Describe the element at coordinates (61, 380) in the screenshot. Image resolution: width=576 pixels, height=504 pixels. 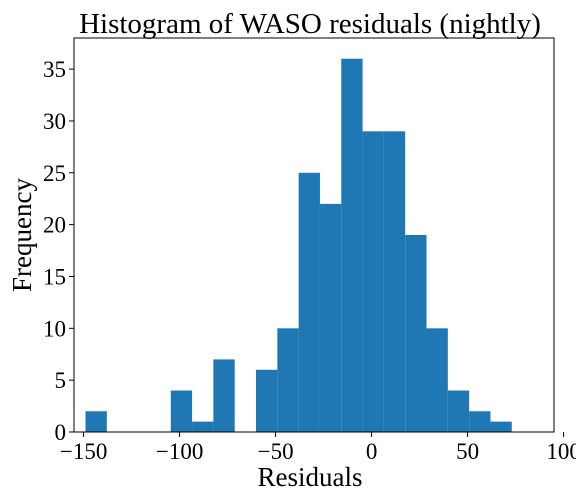
I see `y-tick-label: 5` at that location.